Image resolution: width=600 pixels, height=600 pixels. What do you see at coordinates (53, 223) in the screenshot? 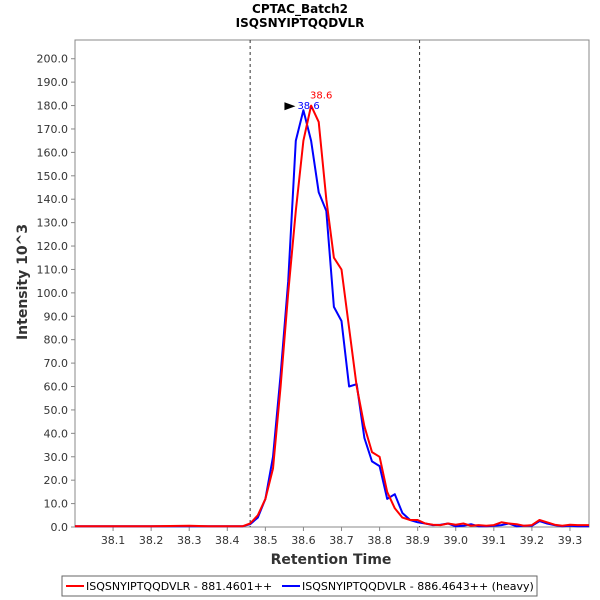
I see `y-tick-label: 130.0` at bounding box center [53, 223].